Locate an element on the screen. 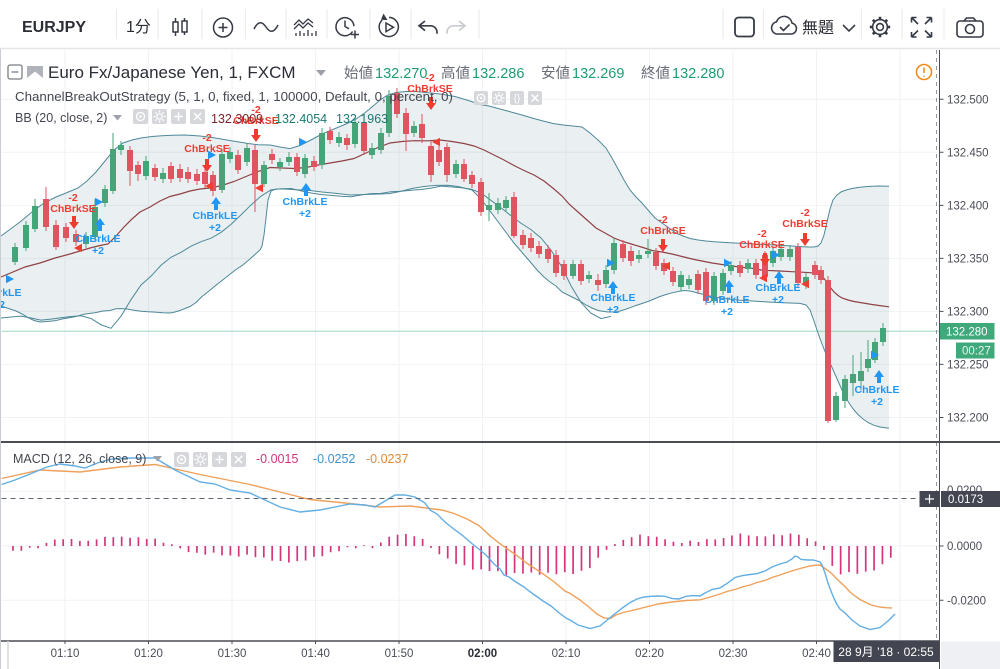 Image resolution: width=1000 pixels, height=669 pixels. svg-text: 無題 is located at coordinates (818, 28).